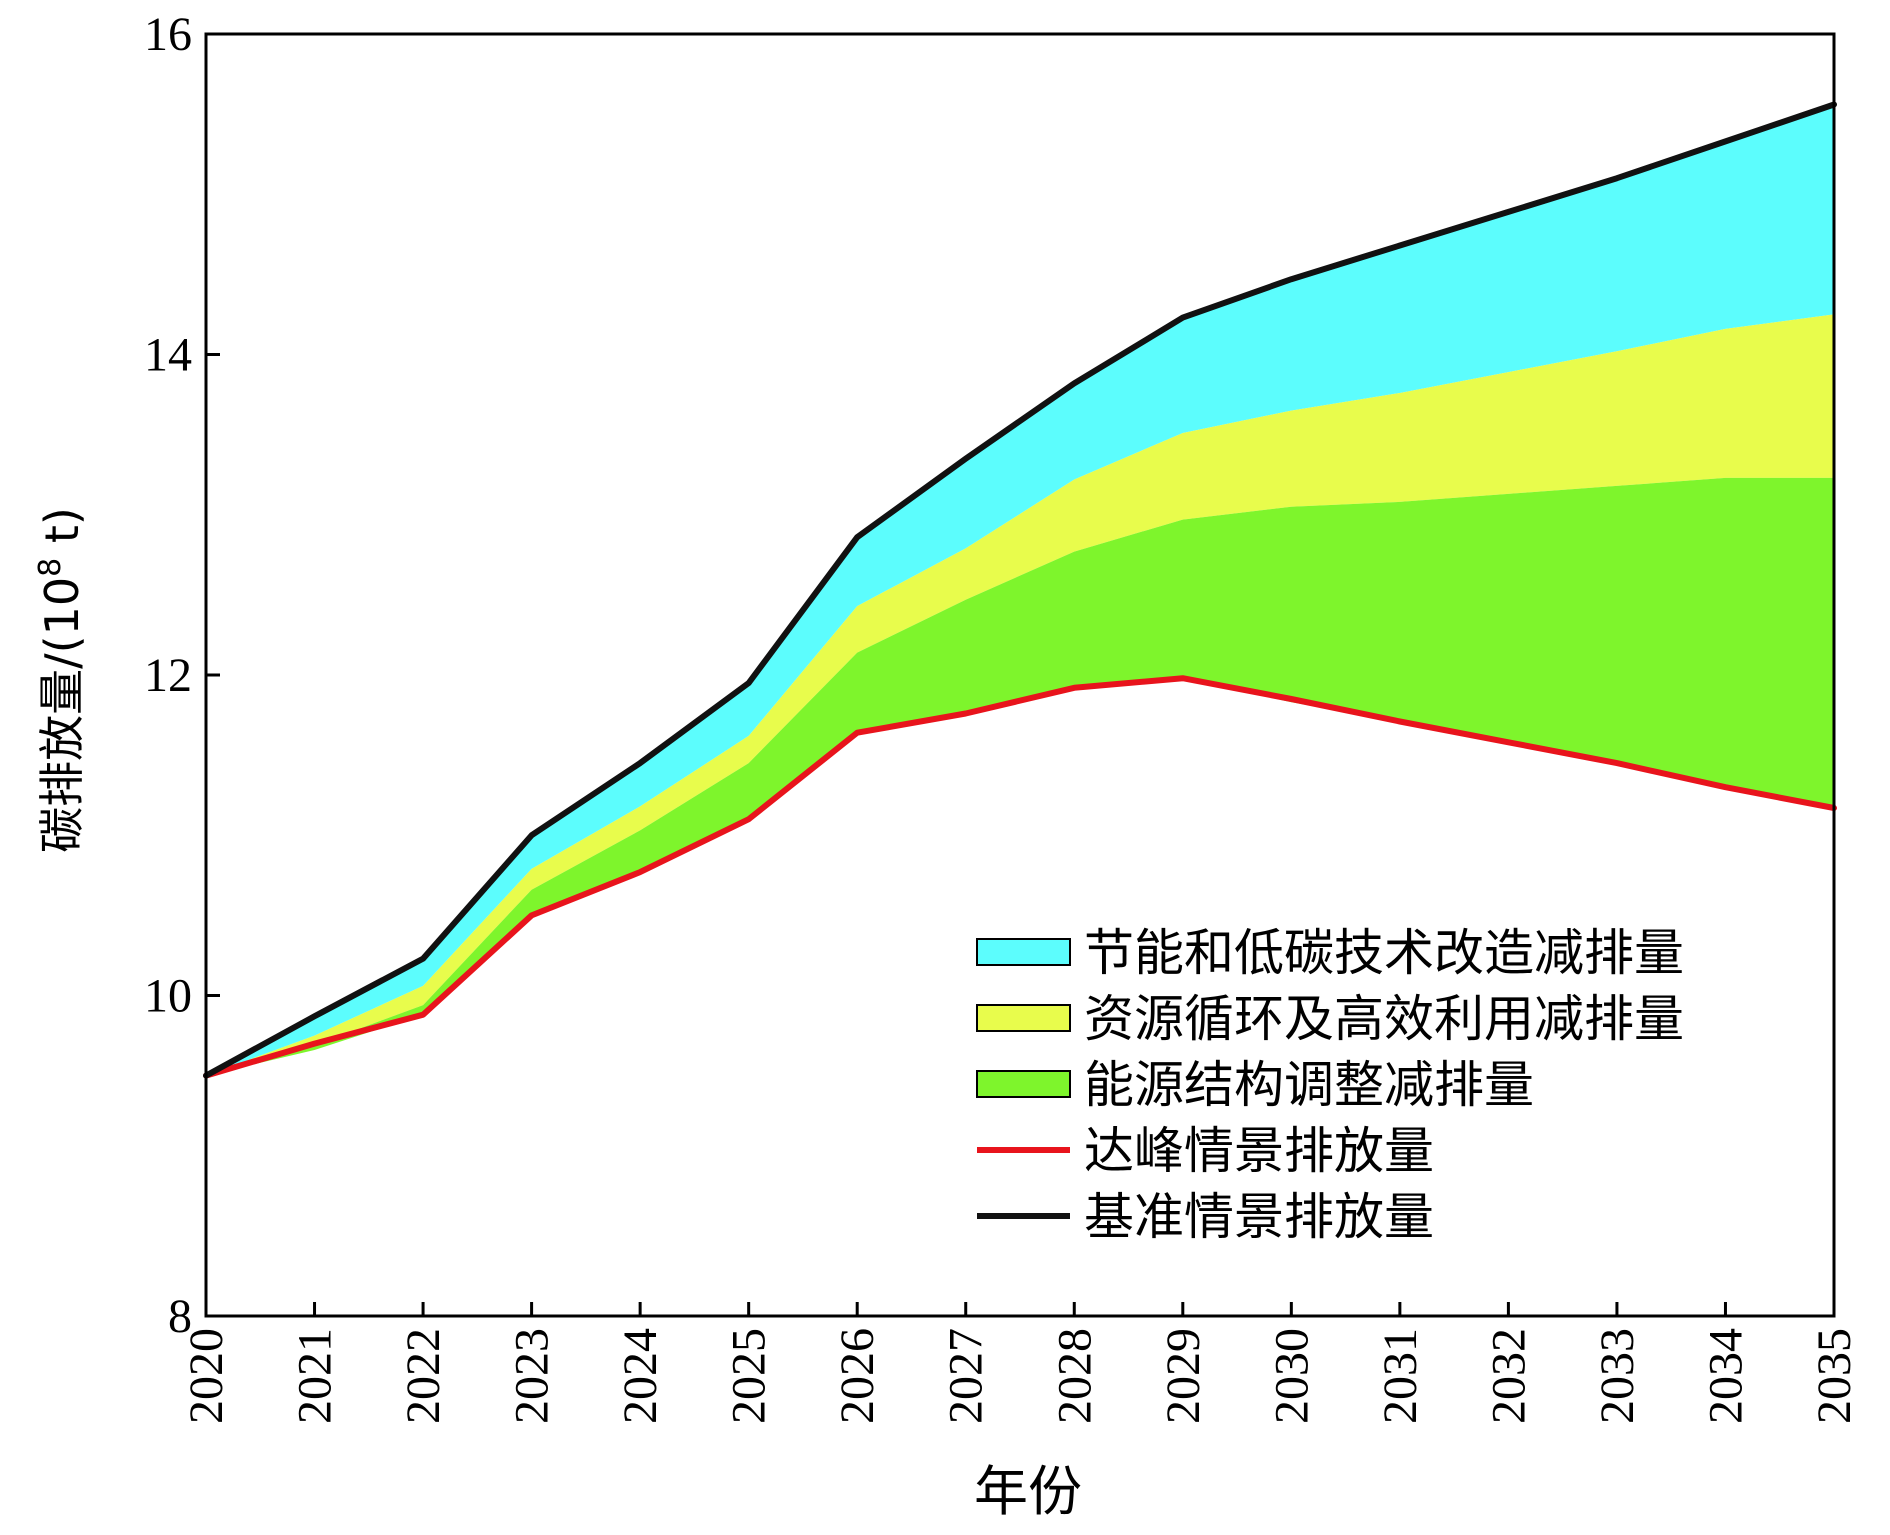 The height and width of the screenshot is (1535, 1890). I want to click on legend-label: 资源循环及高效利用减排量, so click(1384, 1019).